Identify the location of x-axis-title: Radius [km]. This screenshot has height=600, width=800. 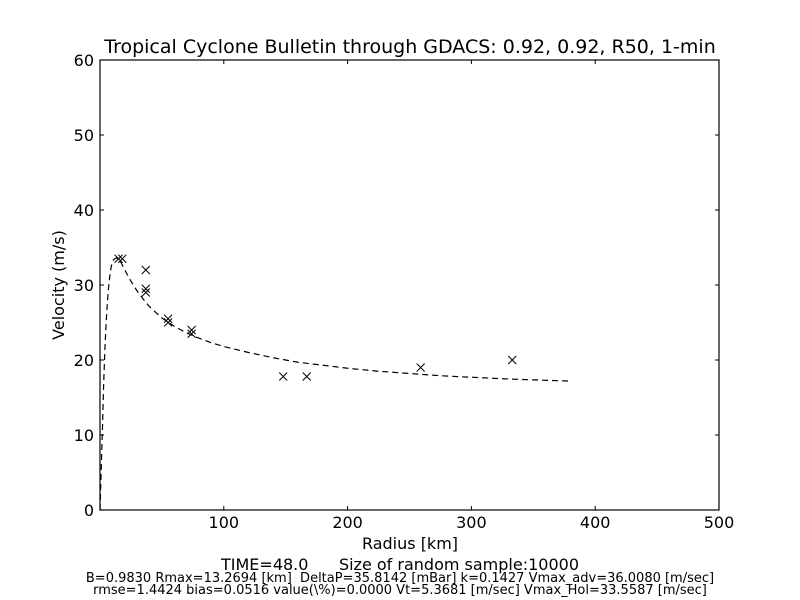
(410, 543).